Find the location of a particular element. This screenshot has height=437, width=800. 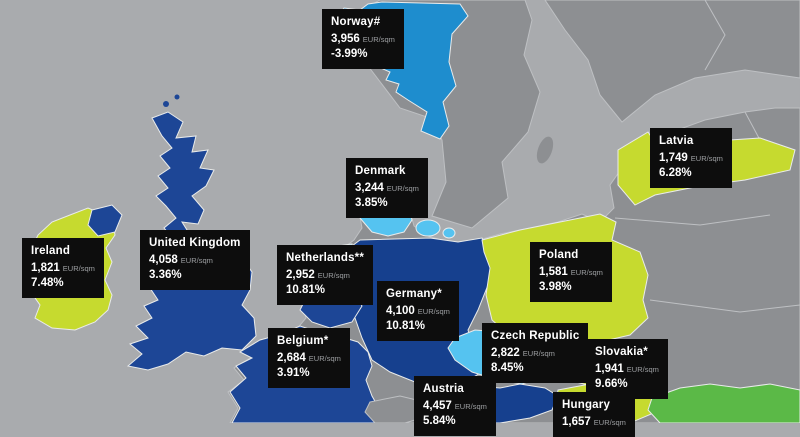

country-label-norway: Norway# 3,956 EUR/sqm -3.99% is located at coordinates (363, 39).